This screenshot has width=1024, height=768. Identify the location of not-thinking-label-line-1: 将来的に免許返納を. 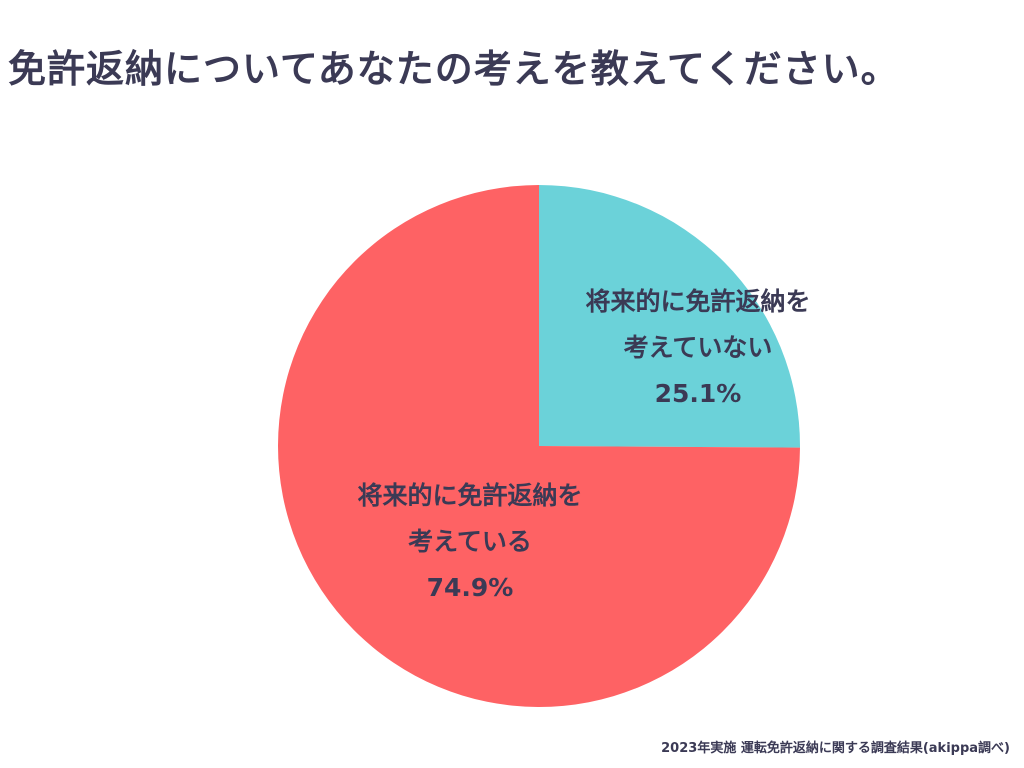
(697, 301).